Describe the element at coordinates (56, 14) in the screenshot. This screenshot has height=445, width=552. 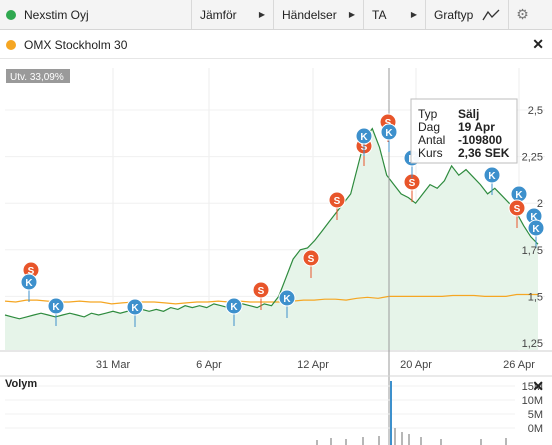
I see `instrument-title: Nexstim Oyj` at that location.